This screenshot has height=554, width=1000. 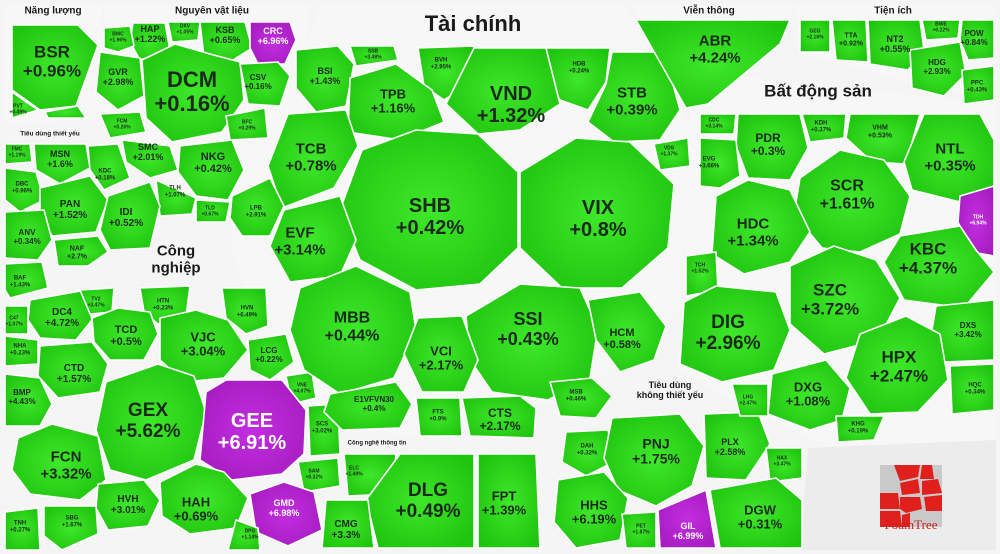 I want to click on foamtree-logo-text: FoamTree, so click(x=911, y=524).